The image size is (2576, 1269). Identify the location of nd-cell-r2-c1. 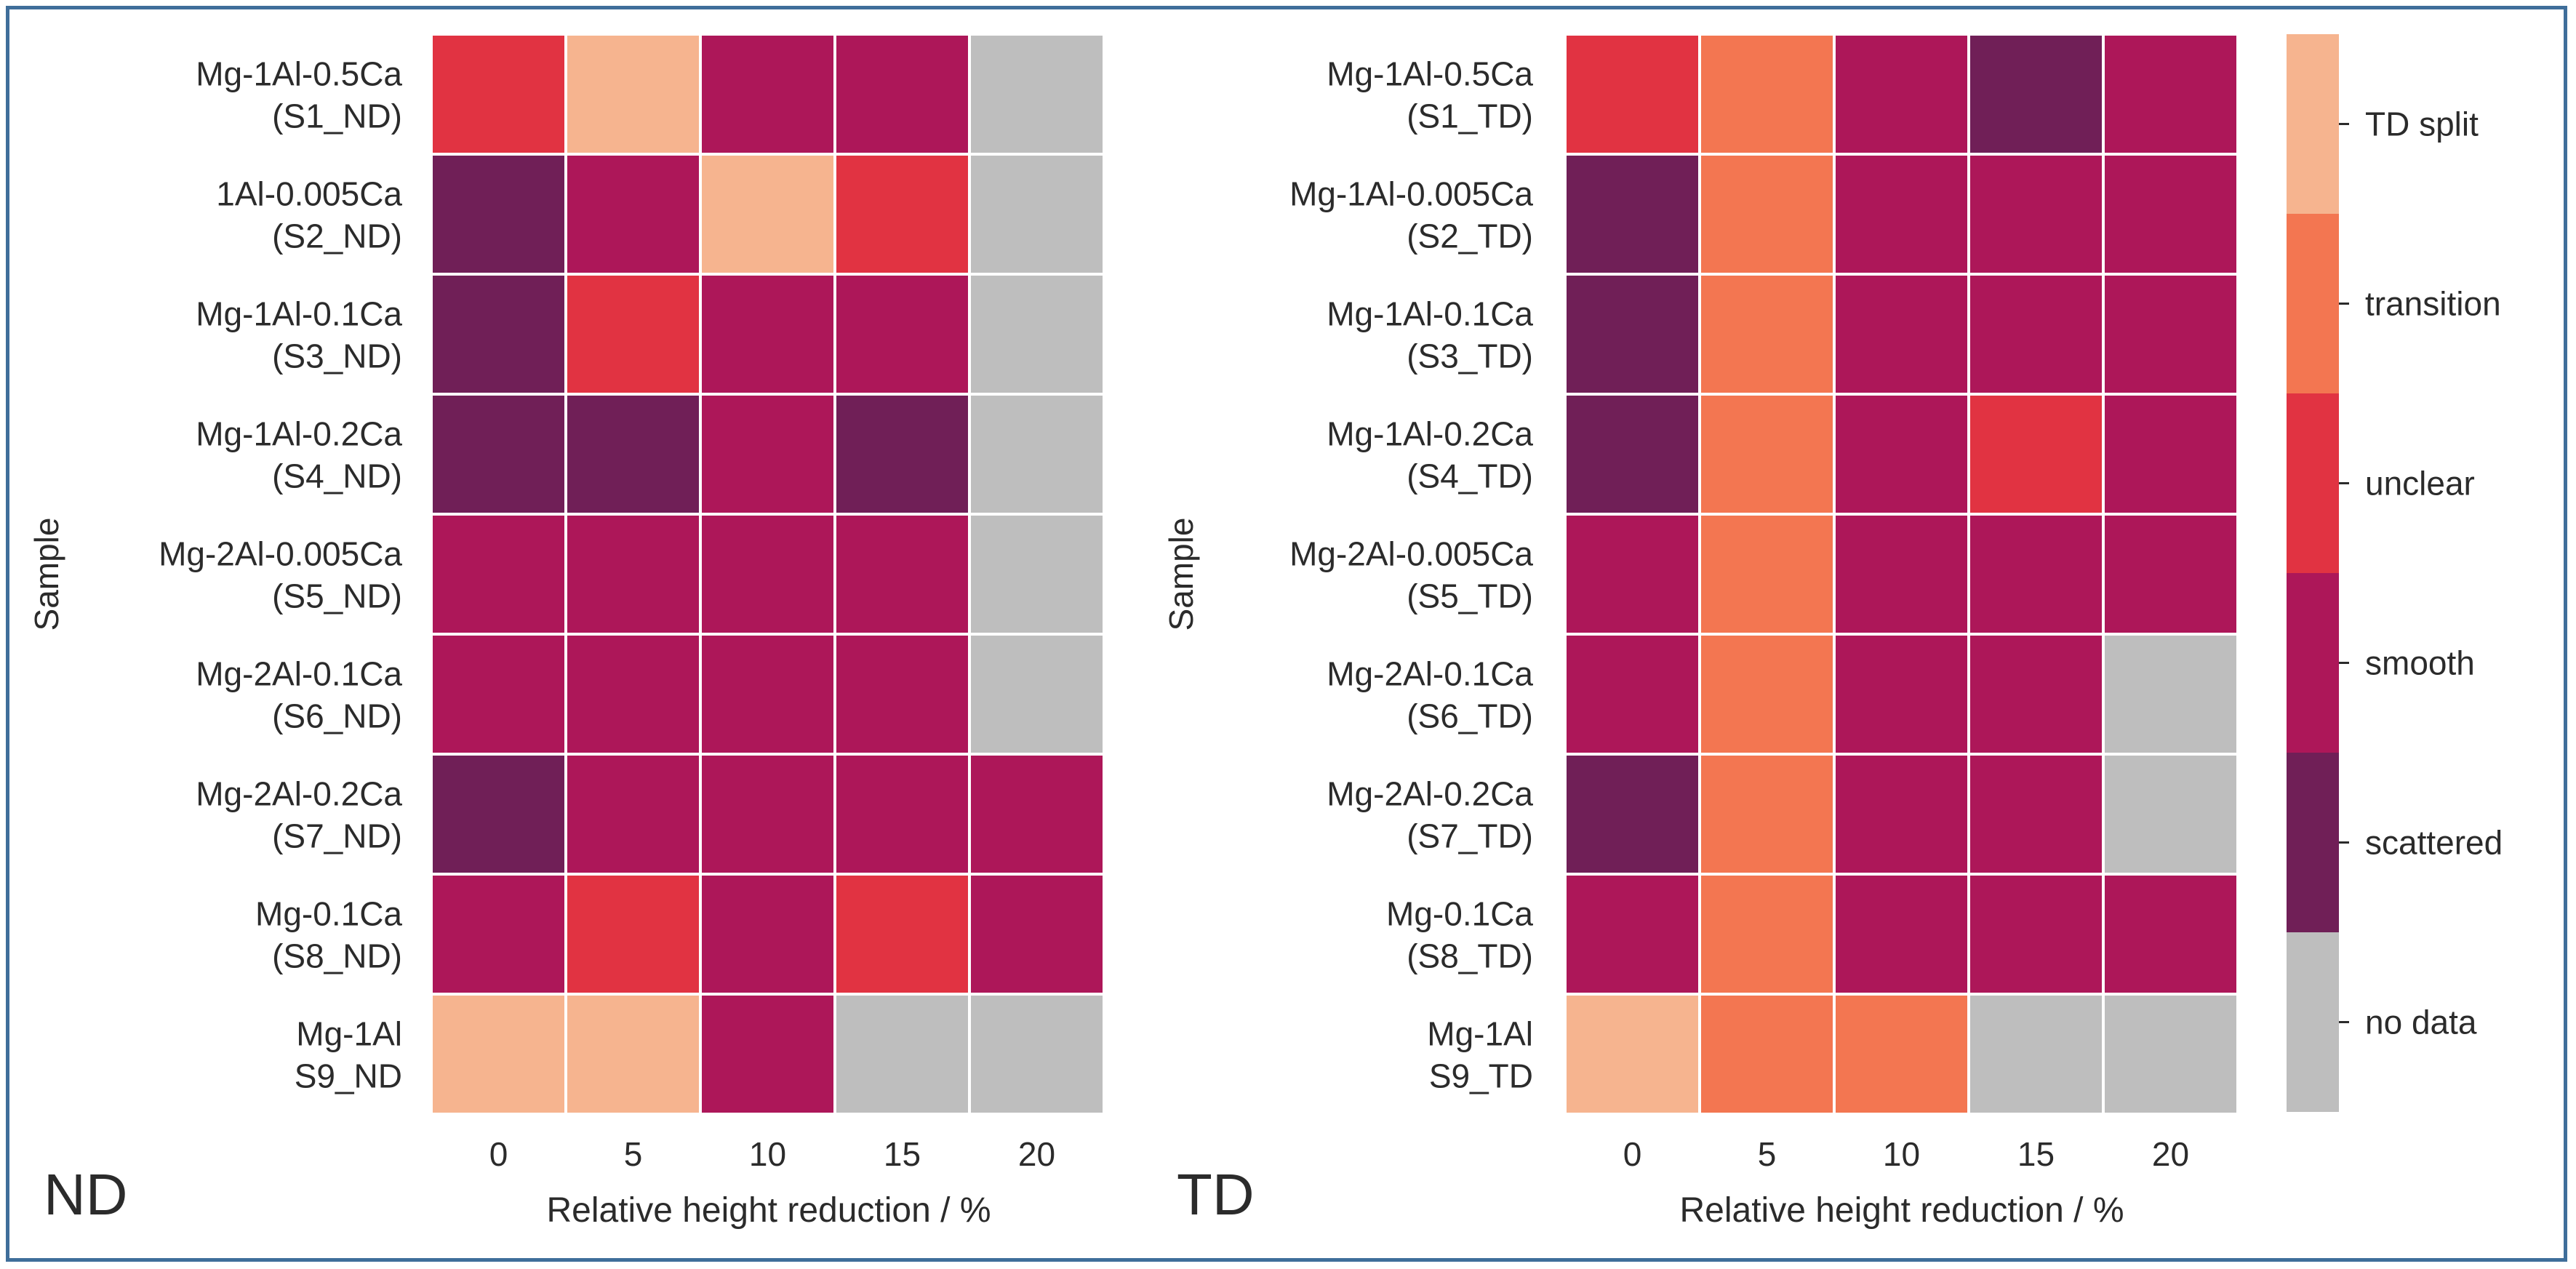
(498, 215).